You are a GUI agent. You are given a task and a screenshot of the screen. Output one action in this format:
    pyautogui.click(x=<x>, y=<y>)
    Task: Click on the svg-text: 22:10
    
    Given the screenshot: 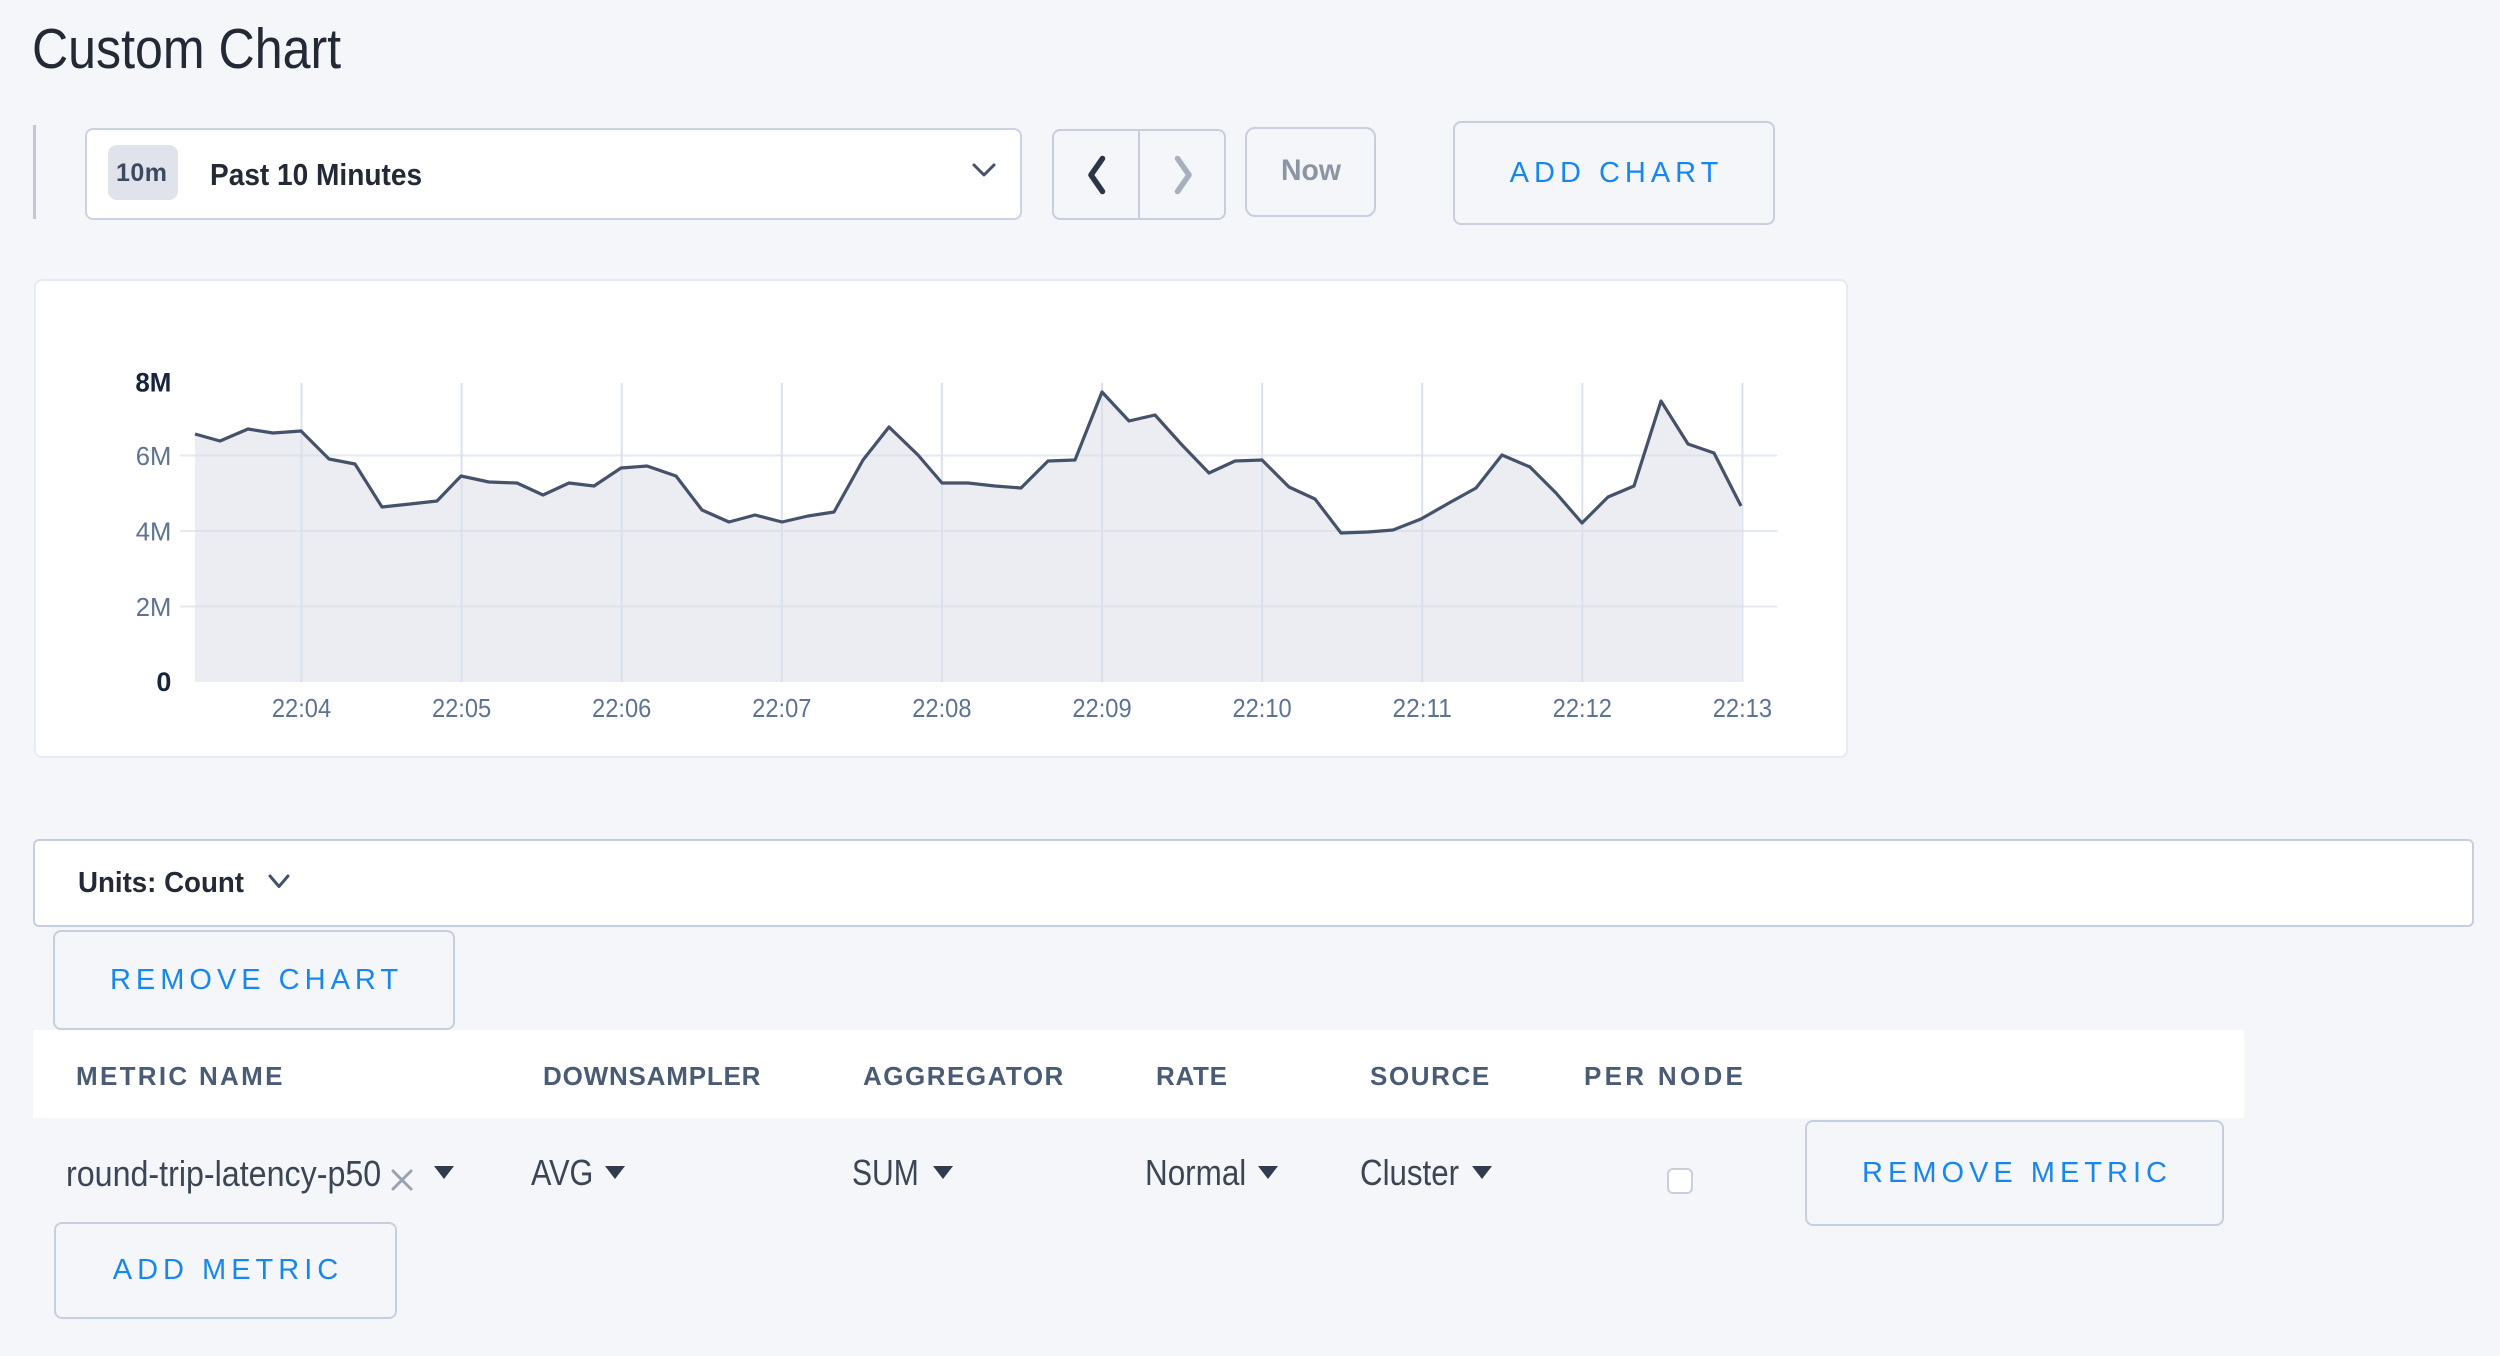 What is the action you would take?
    pyautogui.click(x=1261, y=708)
    